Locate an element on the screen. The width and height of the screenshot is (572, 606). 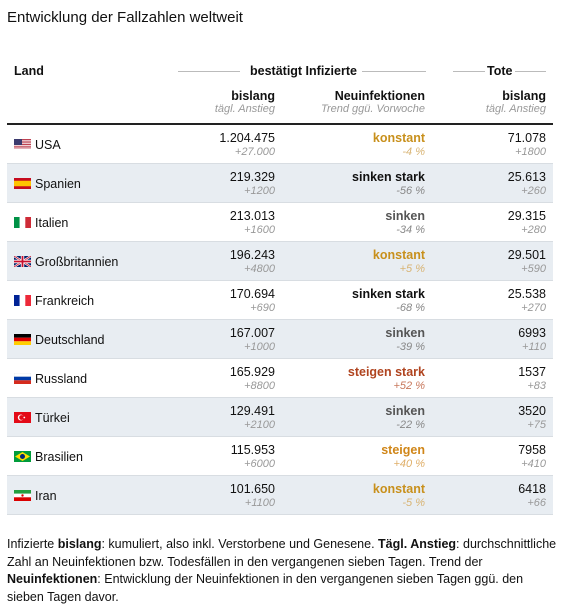
cases-increase: +1200 is located at coordinates (259, 191).